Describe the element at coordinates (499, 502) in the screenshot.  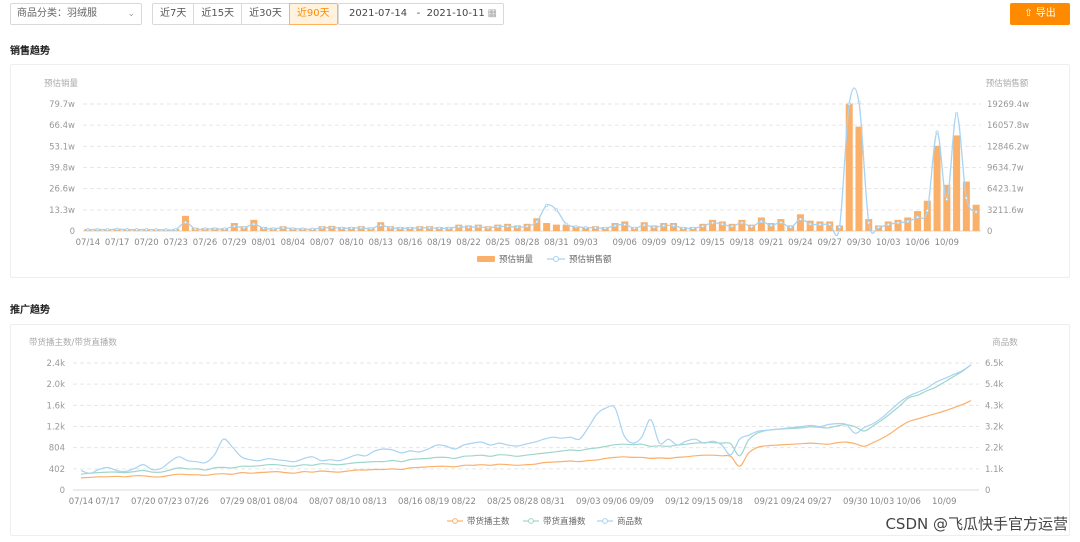
I see `x-tick-label: 08/25` at that location.